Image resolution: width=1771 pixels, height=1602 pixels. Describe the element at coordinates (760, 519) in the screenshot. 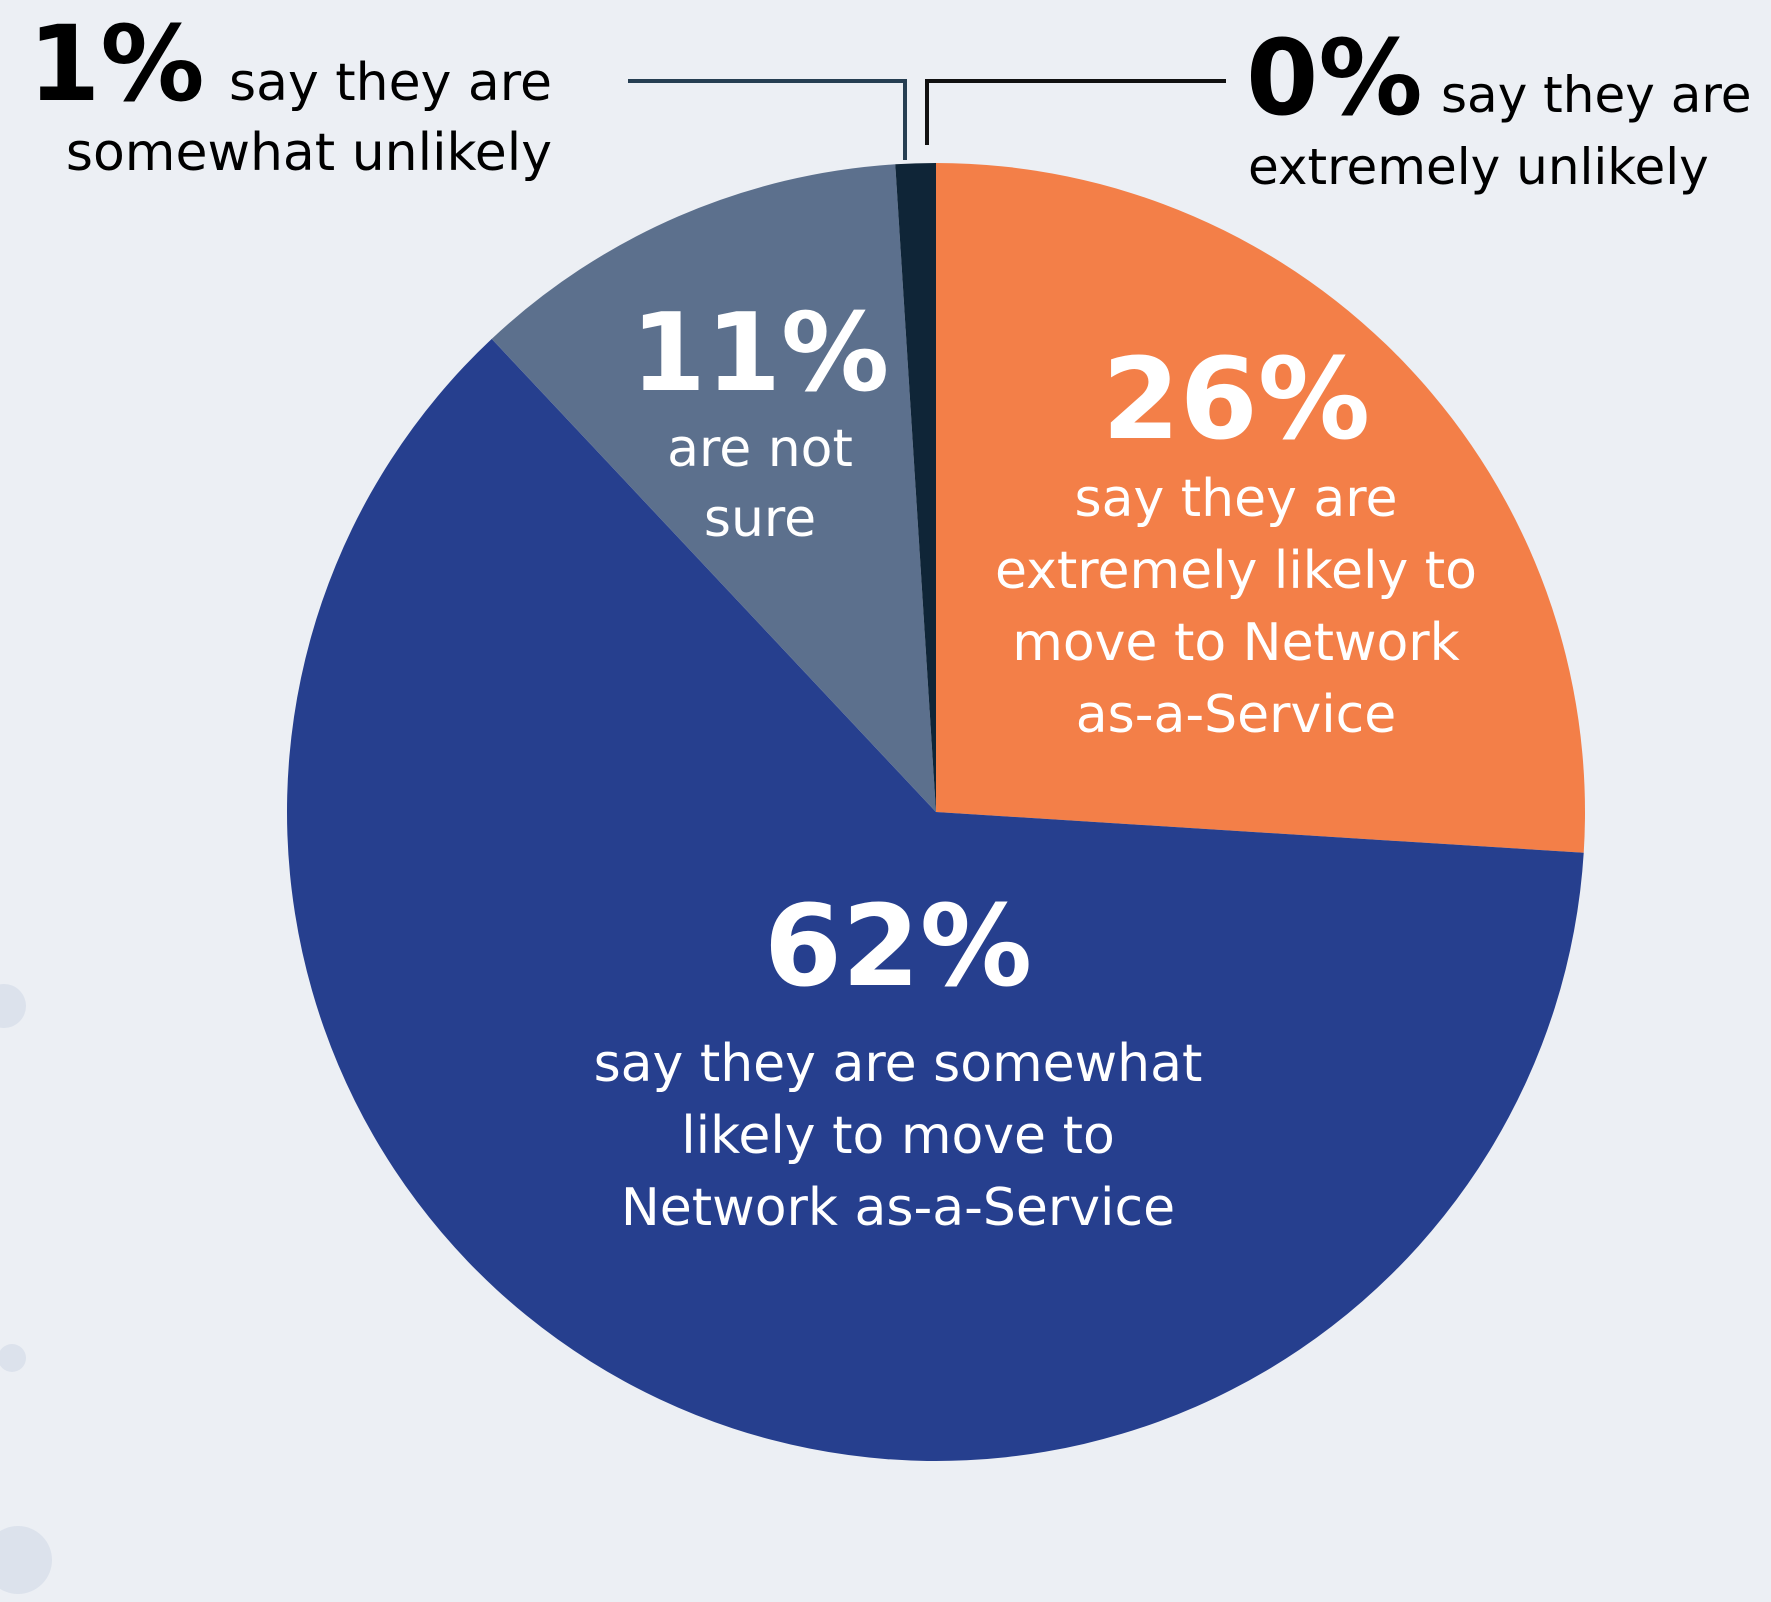

I see `description-line: sure` at that location.